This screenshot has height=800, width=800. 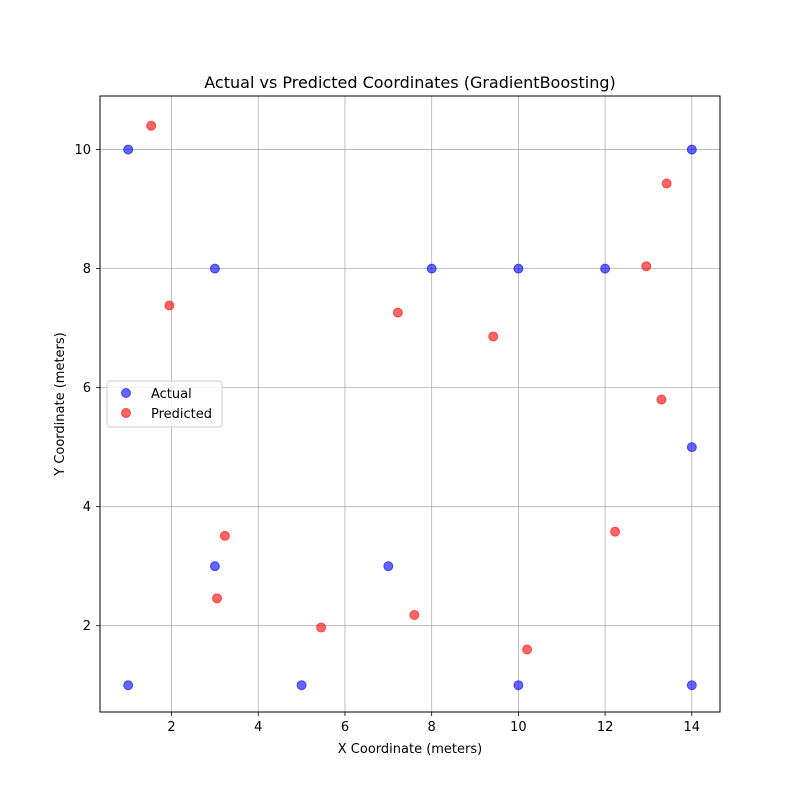 What do you see at coordinates (692, 727) in the screenshot?
I see `x-tick-label: 14` at bounding box center [692, 727].